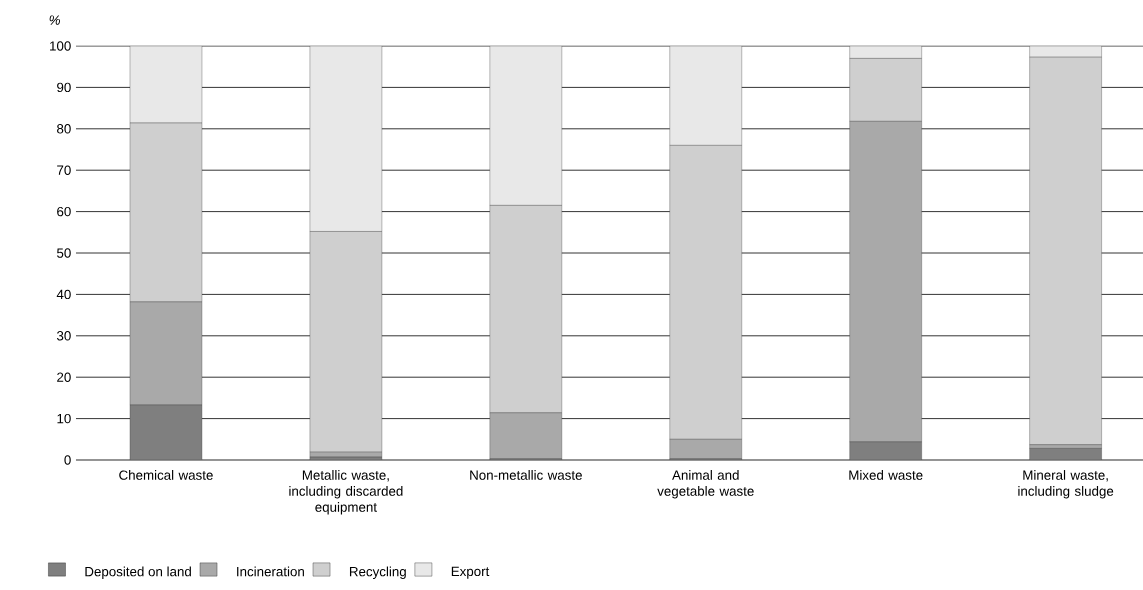 The image size is (1143, 590). I want to click on x-tick-label: Chemical waste, so click(166, 475).